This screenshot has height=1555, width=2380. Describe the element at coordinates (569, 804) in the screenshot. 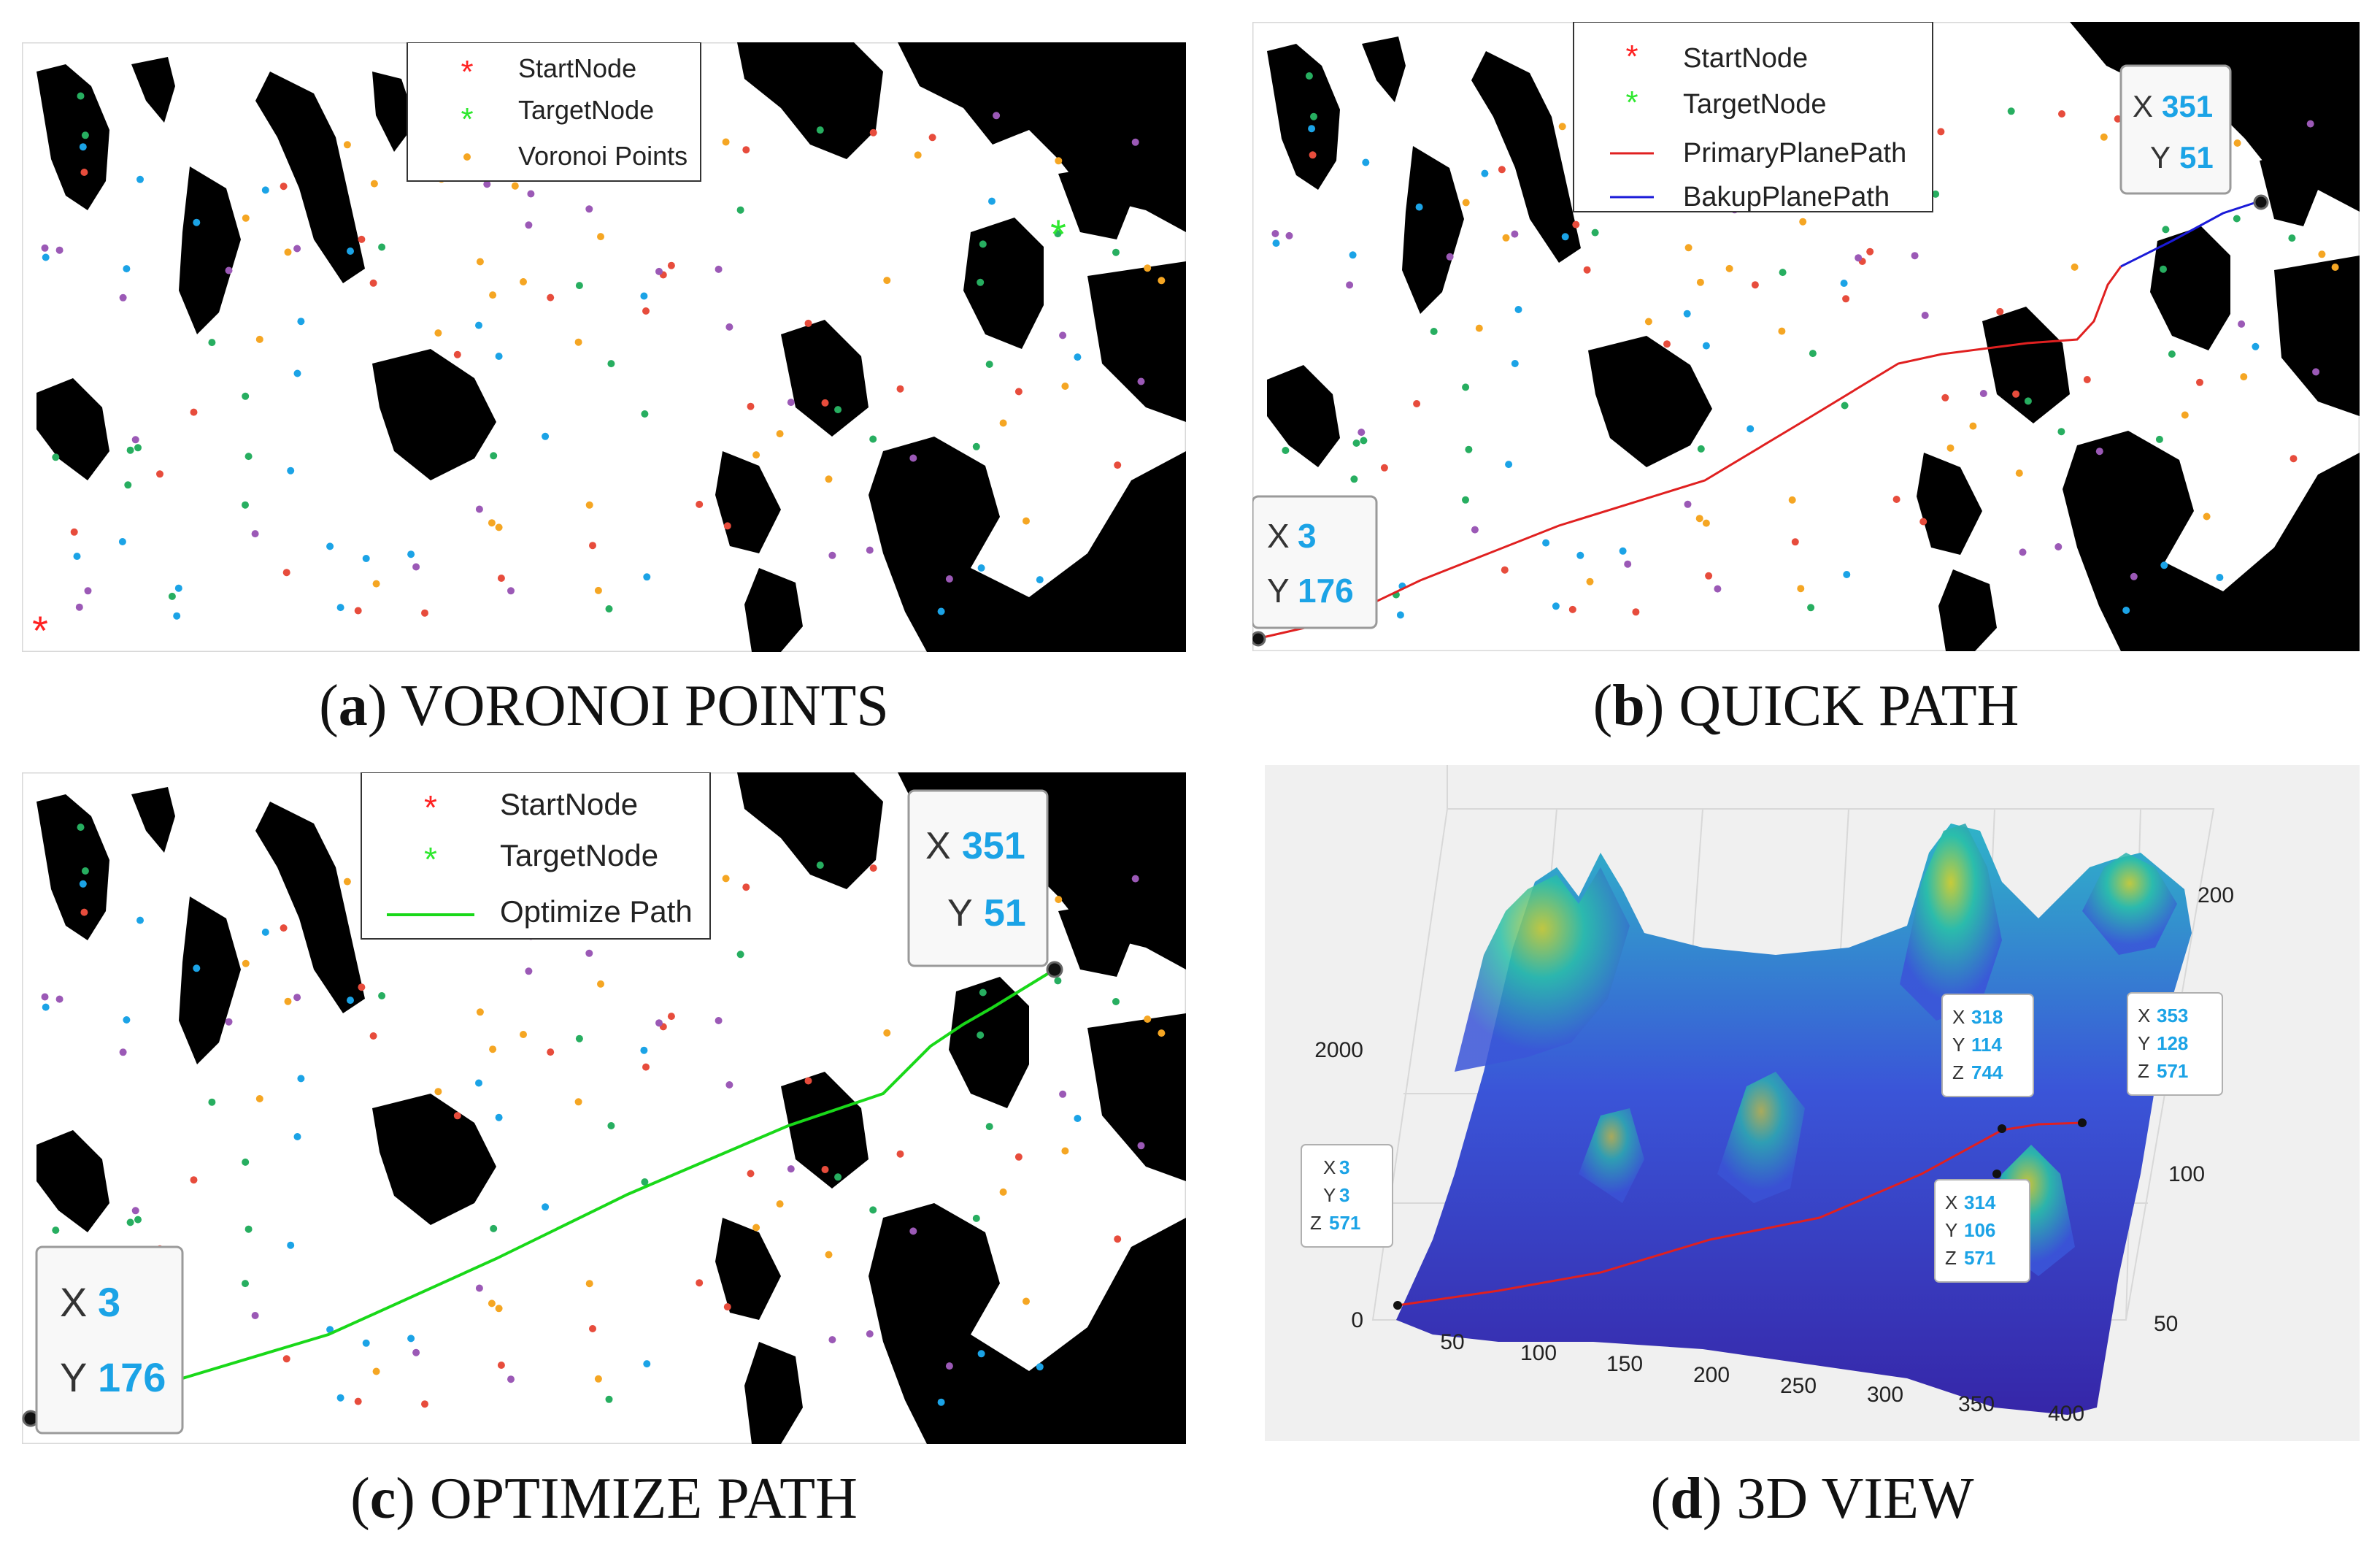

I see `legend-item: StartNode` at that location.